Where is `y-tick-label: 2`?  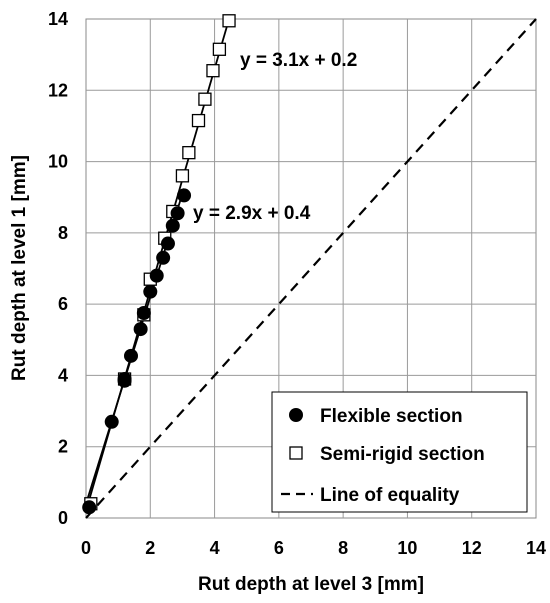
y-tick-label: 2 is located at coordinates (63, 447).